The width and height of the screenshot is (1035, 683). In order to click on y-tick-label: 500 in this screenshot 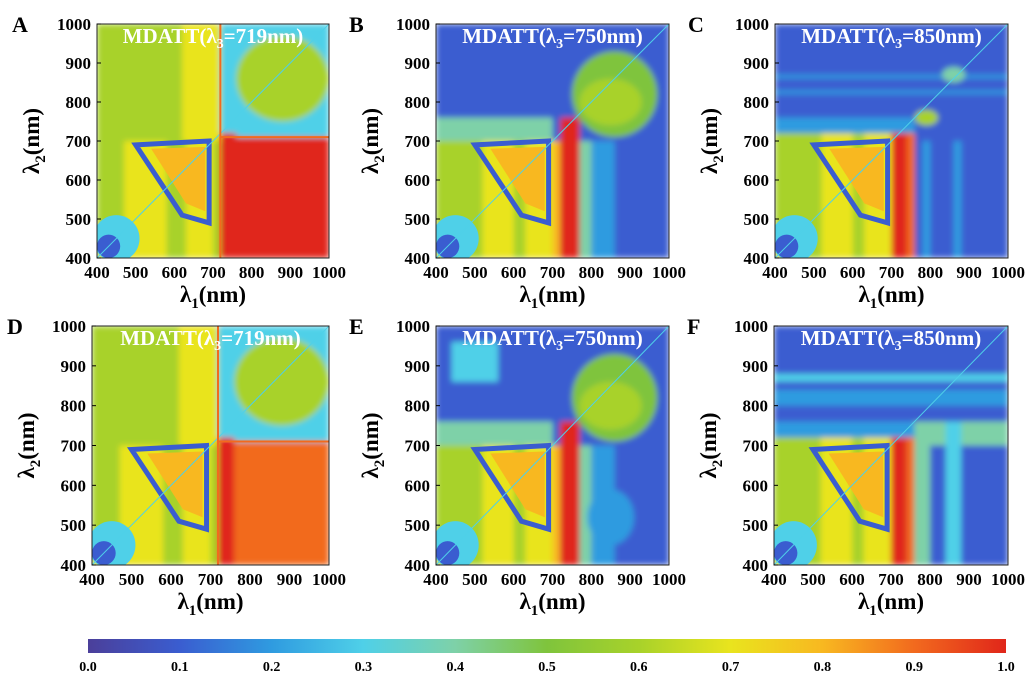, I will do `click(418, 219)`.